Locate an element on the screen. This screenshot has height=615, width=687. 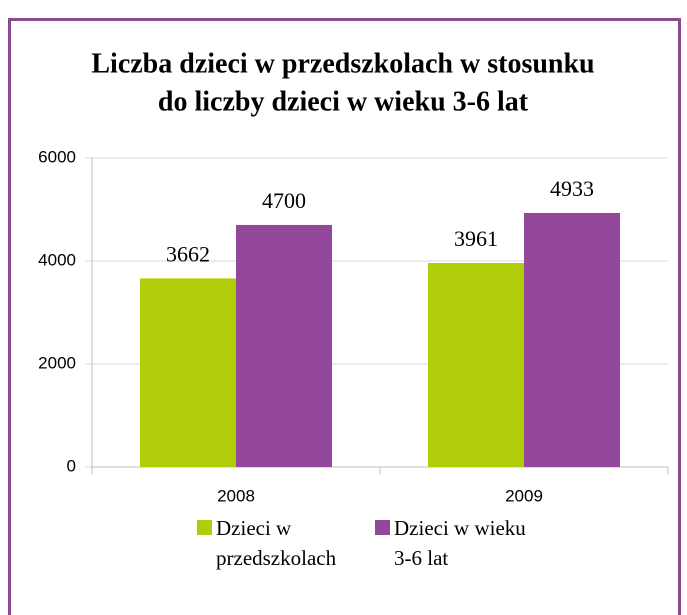
chart-title: do liczby dzieci w wieku 3-6 lat is located at coordinates (343, 101).